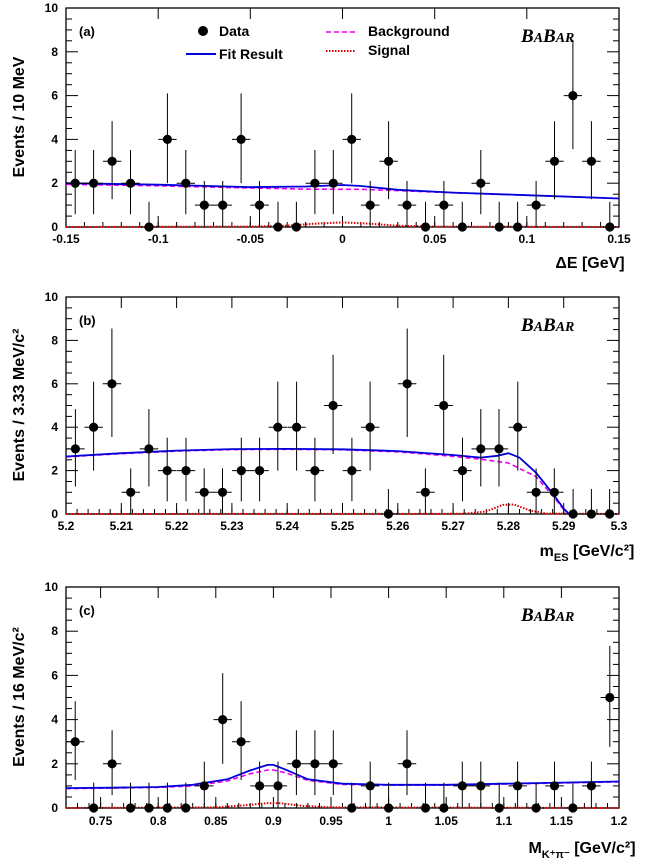 Image resolution: width=671 pixels, height=863 pixels. Describe the element at coordinates (158, 821) in the screenshot. I see `x-tick-label: 0.8` at that location.